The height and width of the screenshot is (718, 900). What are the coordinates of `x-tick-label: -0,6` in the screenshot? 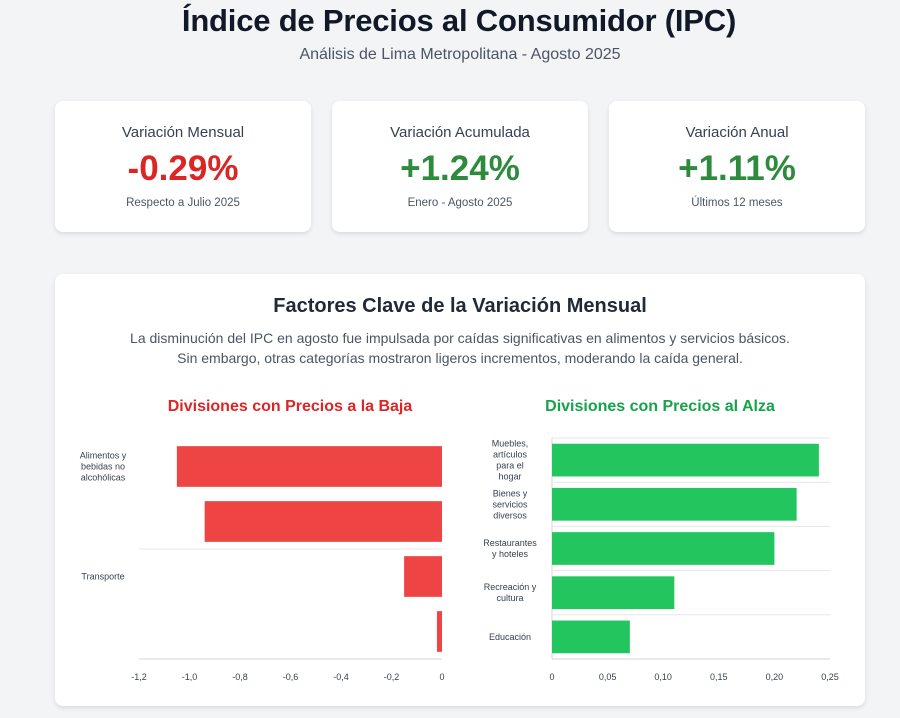 It's located at (291, 677).